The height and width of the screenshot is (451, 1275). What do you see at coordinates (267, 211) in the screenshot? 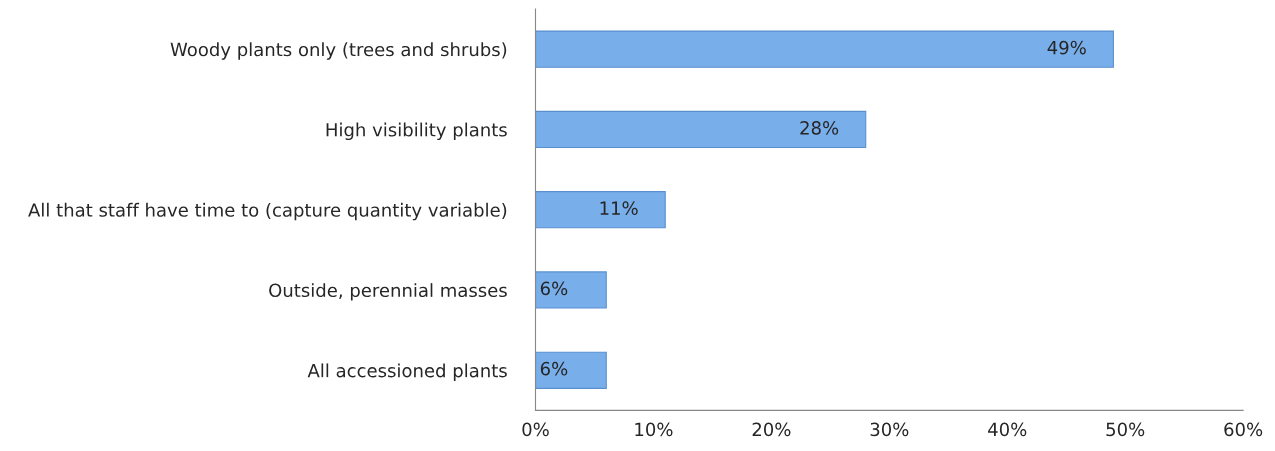
I see `y-tick-label: All that staff have time to (capture quantity variable)` at bounding box center [267, 211].